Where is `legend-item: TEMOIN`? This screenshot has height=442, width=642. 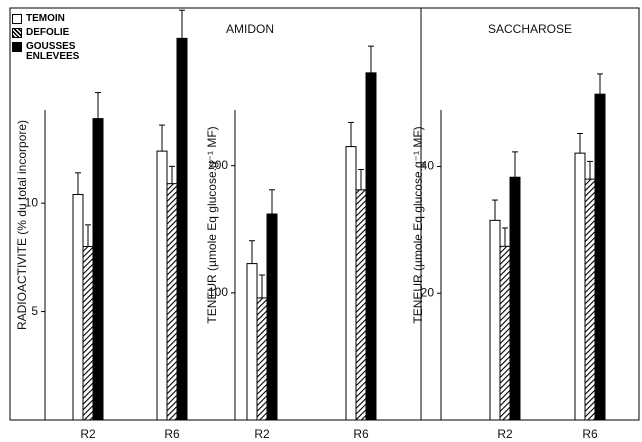 legend-item: TEMOIN is located at coordinates (54, 19).